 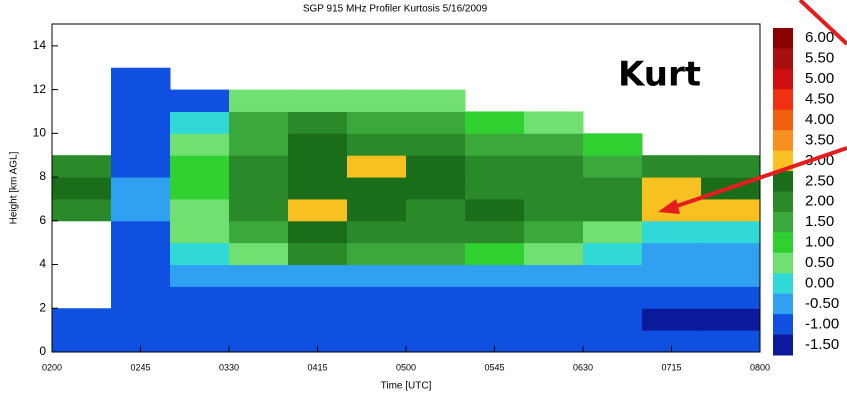 I want to click on y-tick-label: 12, so click(x=40, y=89).